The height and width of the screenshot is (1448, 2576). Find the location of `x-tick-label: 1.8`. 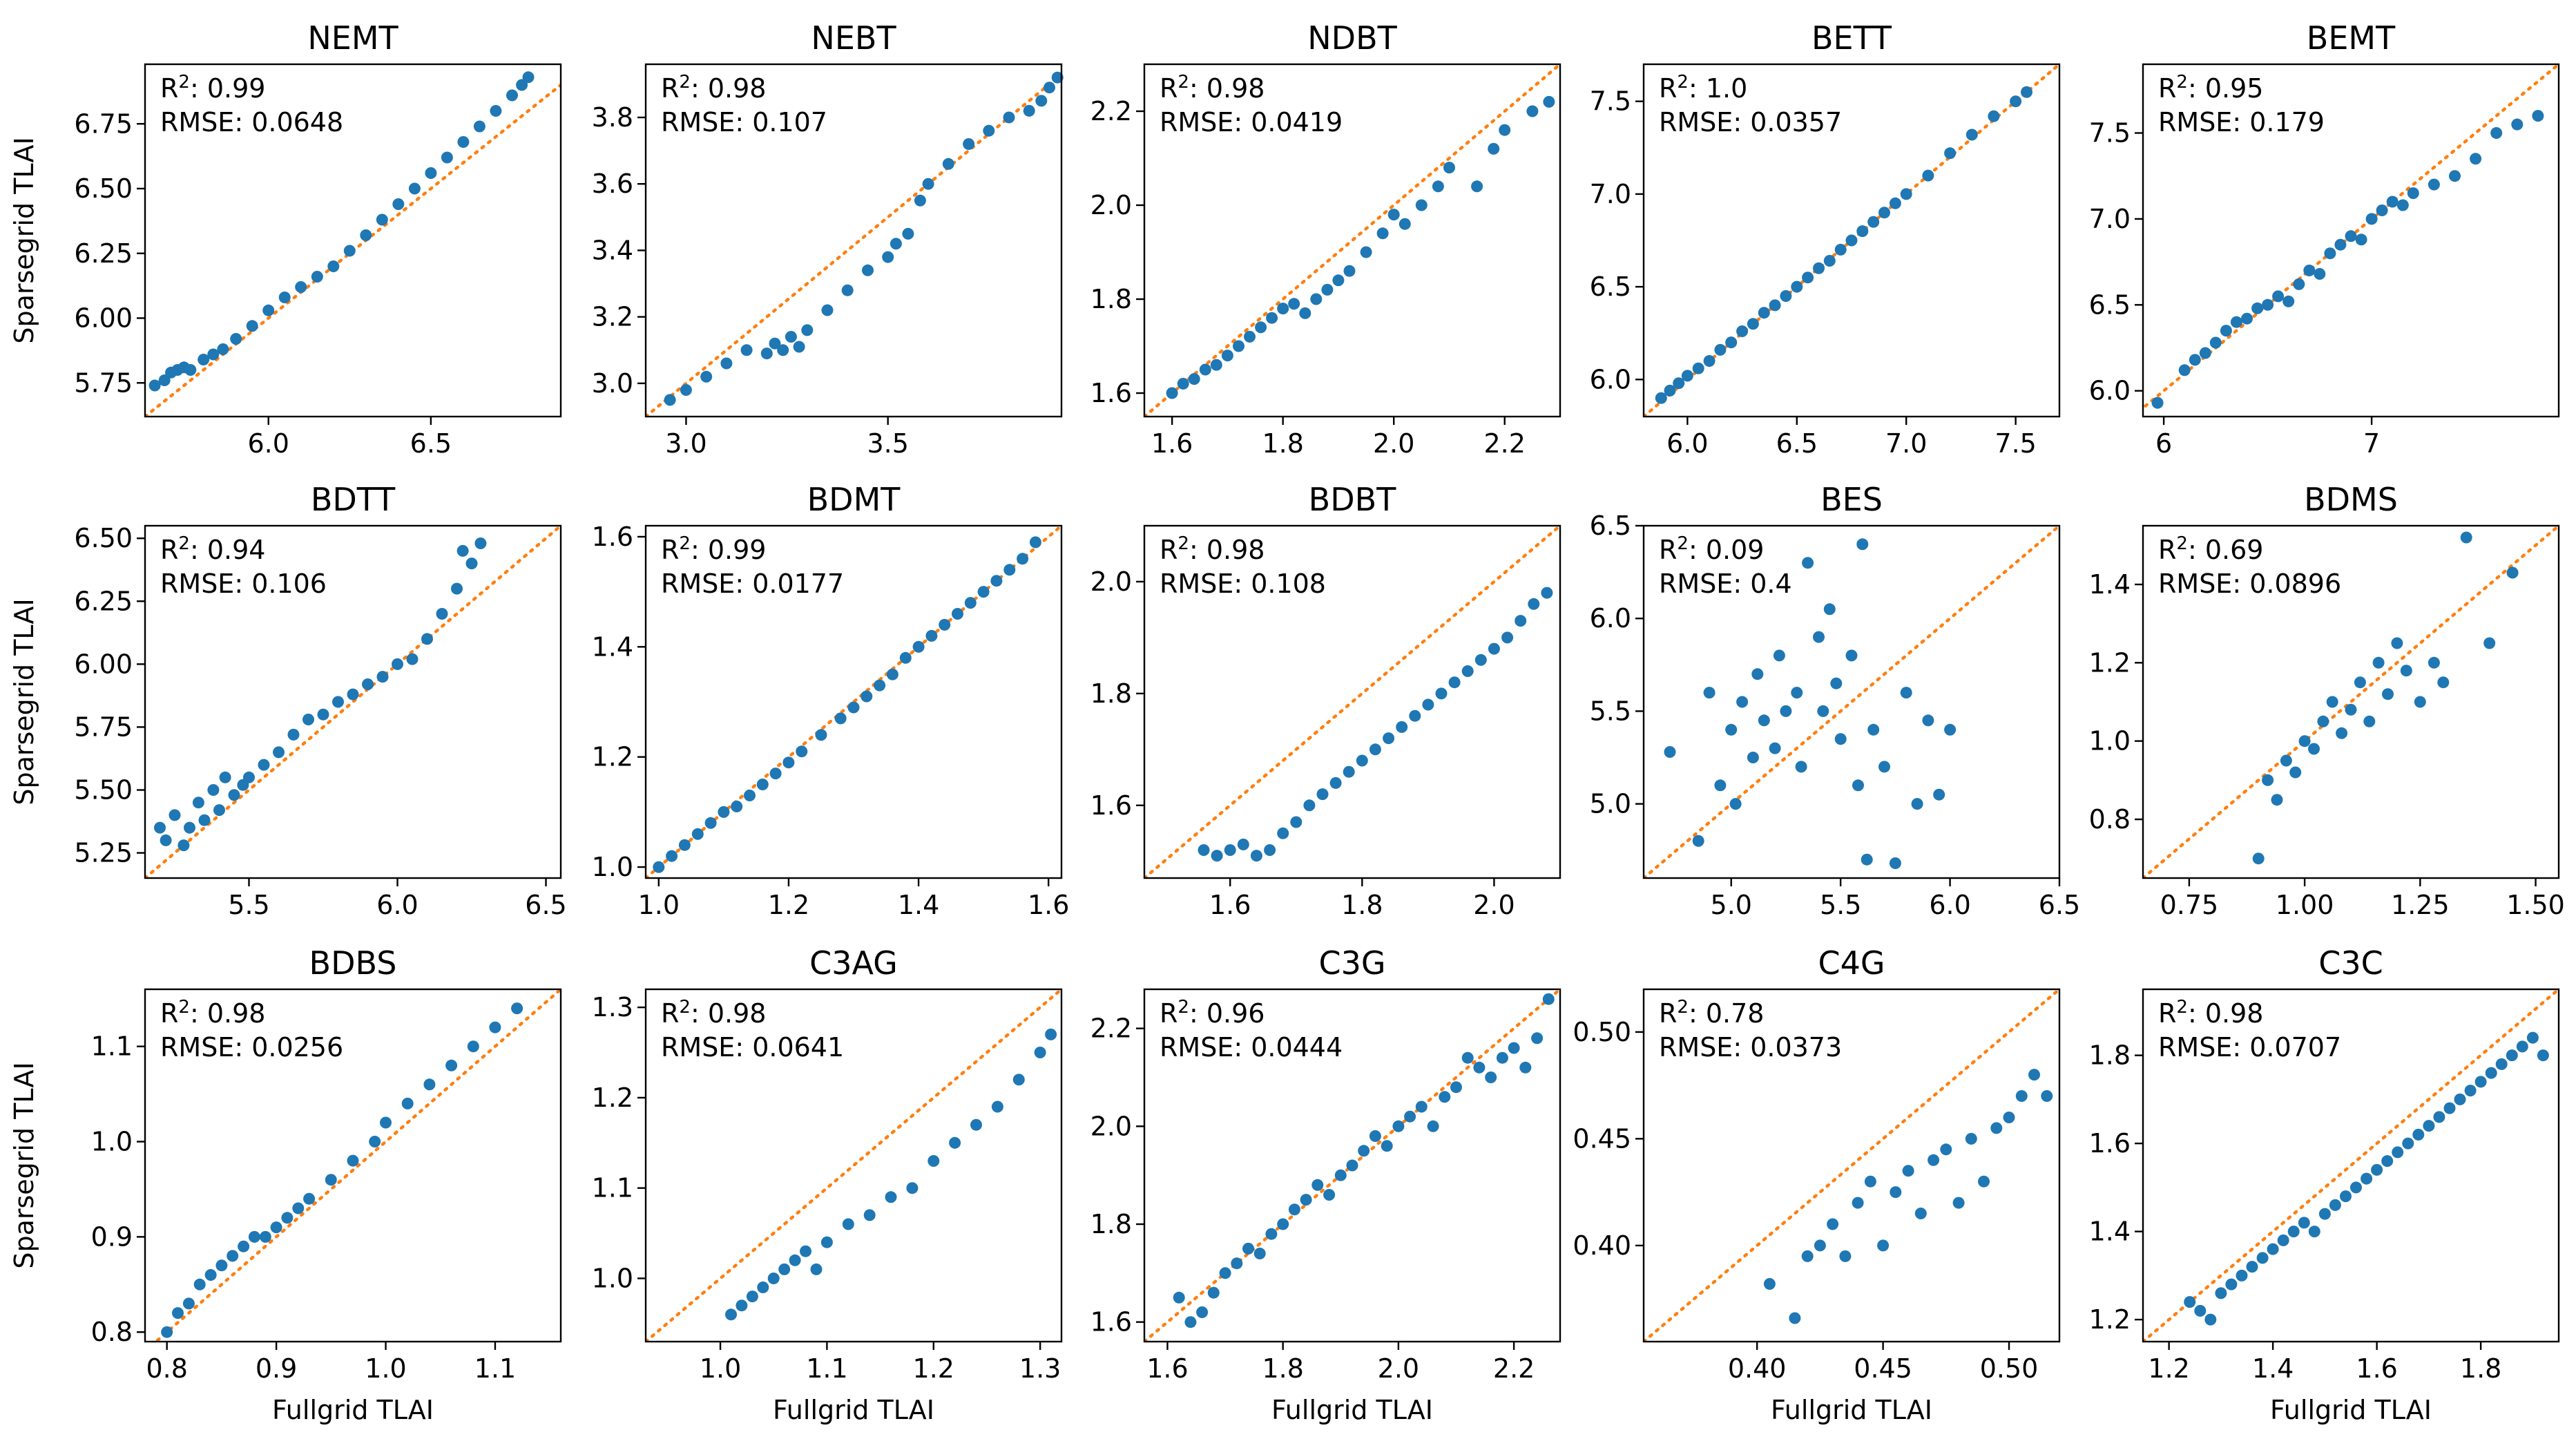

x-tick-label: 1.8 is located at coordinates (2480, 1368).